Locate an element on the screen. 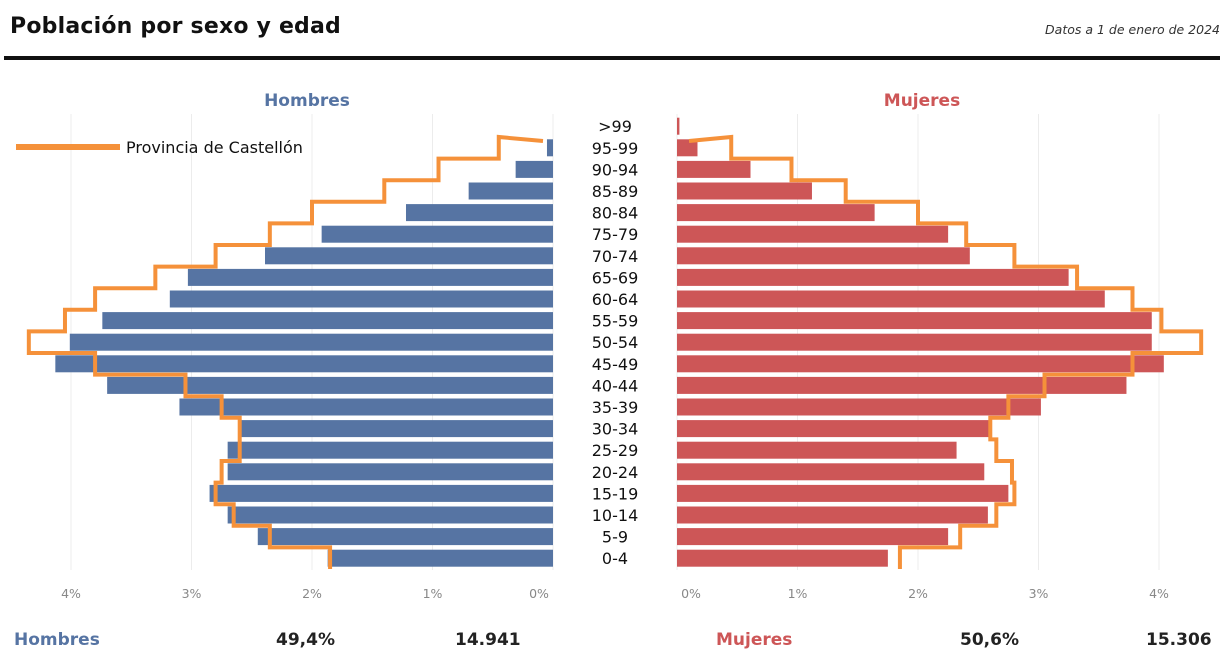 The width and height of the screenshot is (1222, 651). age-label: 35-39 is located at coordinates (615, 407).